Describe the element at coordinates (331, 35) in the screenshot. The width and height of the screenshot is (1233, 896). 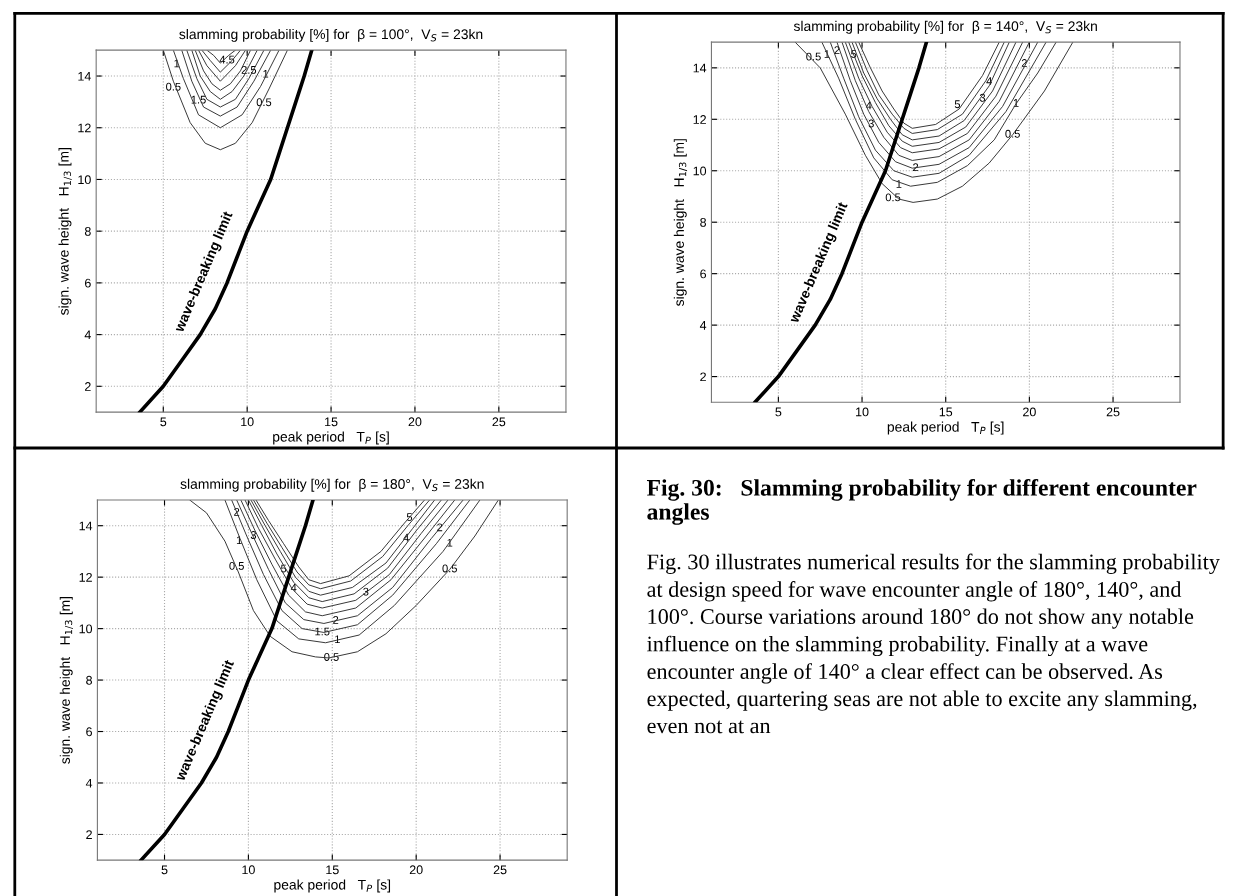
I see `chart-title: slamming probability [%] for β = 100°, V$_{S}$ = 23kn` at that location.